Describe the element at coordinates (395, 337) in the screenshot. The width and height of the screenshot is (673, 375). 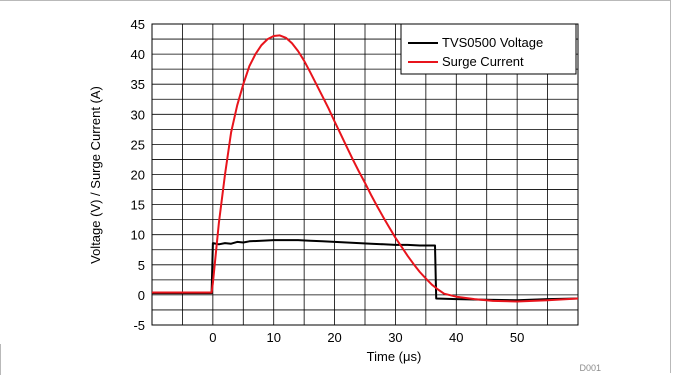
I see `x-tick-label: 30` at that location.